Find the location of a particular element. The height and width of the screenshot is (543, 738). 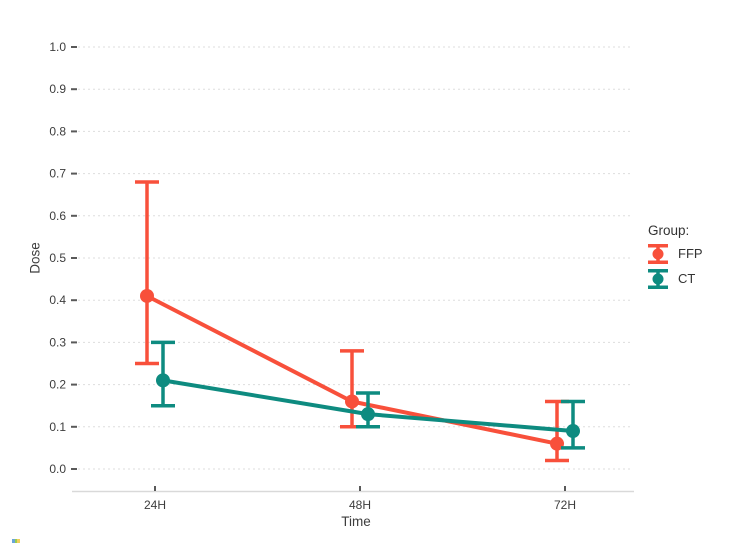

x-tick-label: 24H is located at coordinates (155, 505).